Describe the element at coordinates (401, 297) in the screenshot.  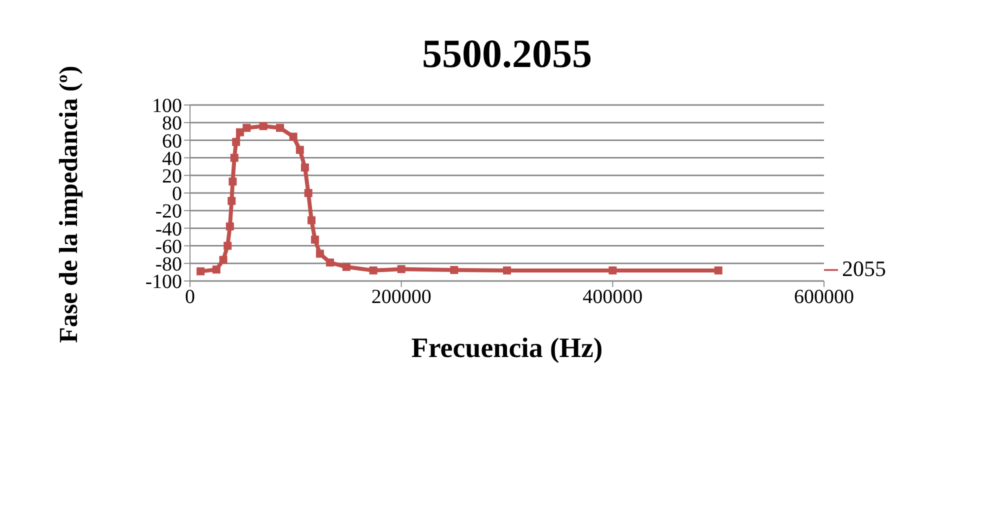
I see `x-tick-label: 200000` at that location.